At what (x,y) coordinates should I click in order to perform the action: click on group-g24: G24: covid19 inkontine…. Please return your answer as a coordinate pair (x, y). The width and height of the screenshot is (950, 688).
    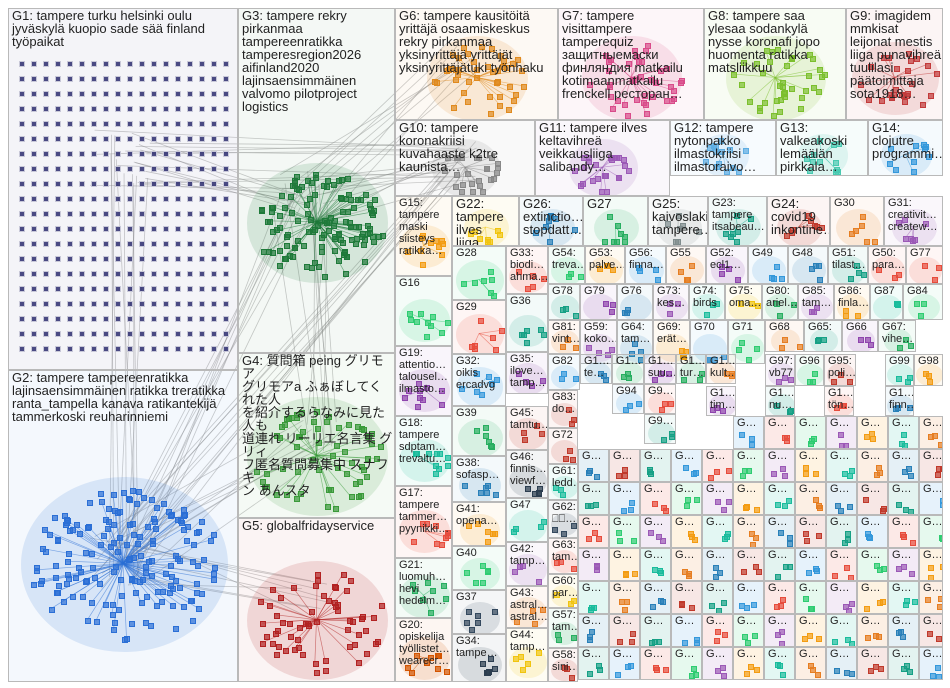
    Looking at the image, I should click on (798, 221).